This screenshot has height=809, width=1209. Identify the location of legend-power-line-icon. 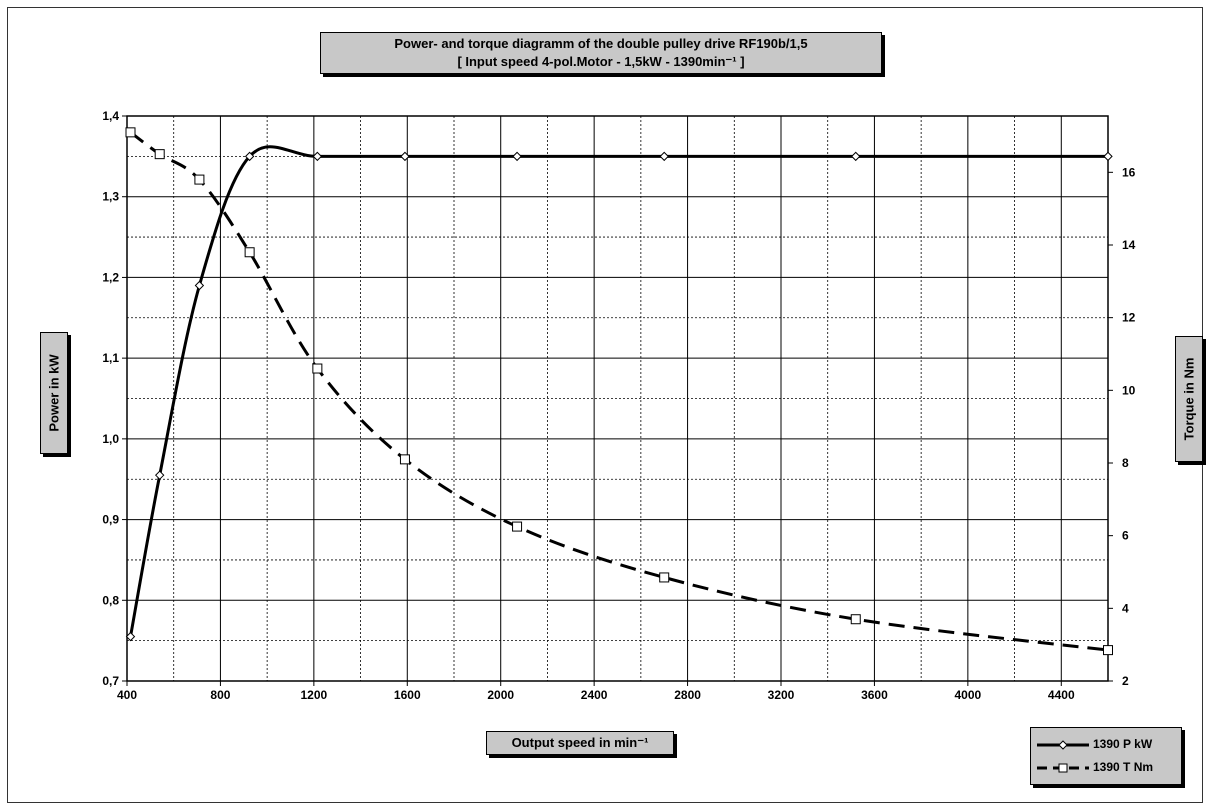
(1063, 745).